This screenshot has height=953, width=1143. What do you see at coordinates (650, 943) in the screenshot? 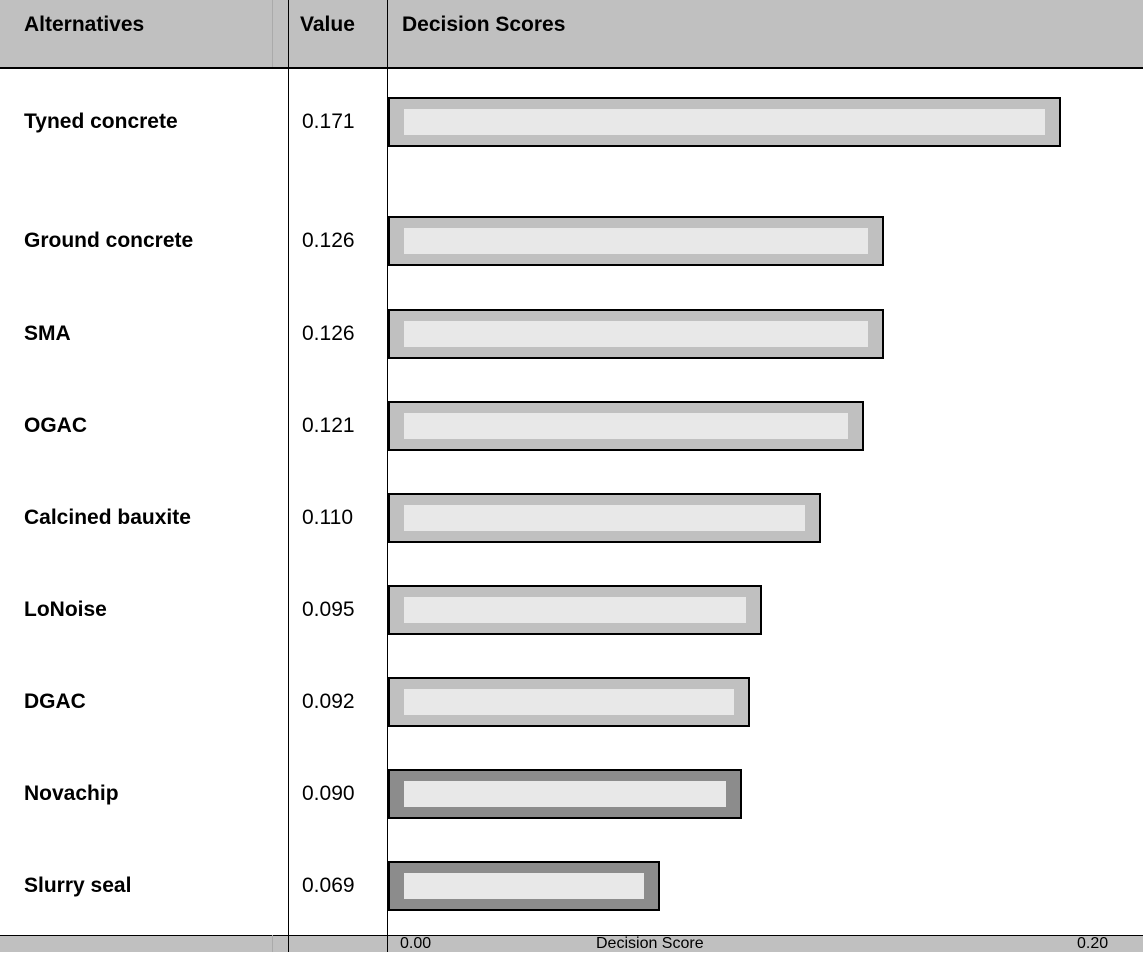
I see `axis-title: Decision Score` at bounding box center [650, 943].